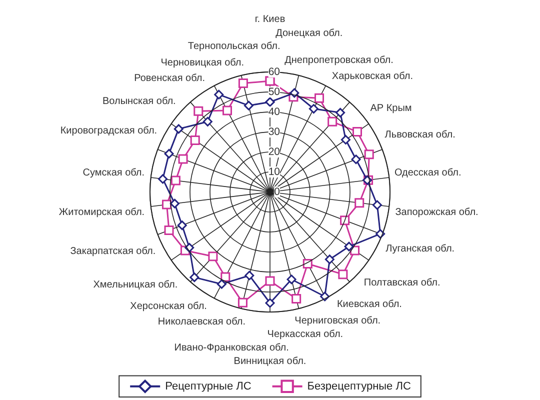  I want to click on spoke-label: Днепропетровская обл., so click(339, 60).